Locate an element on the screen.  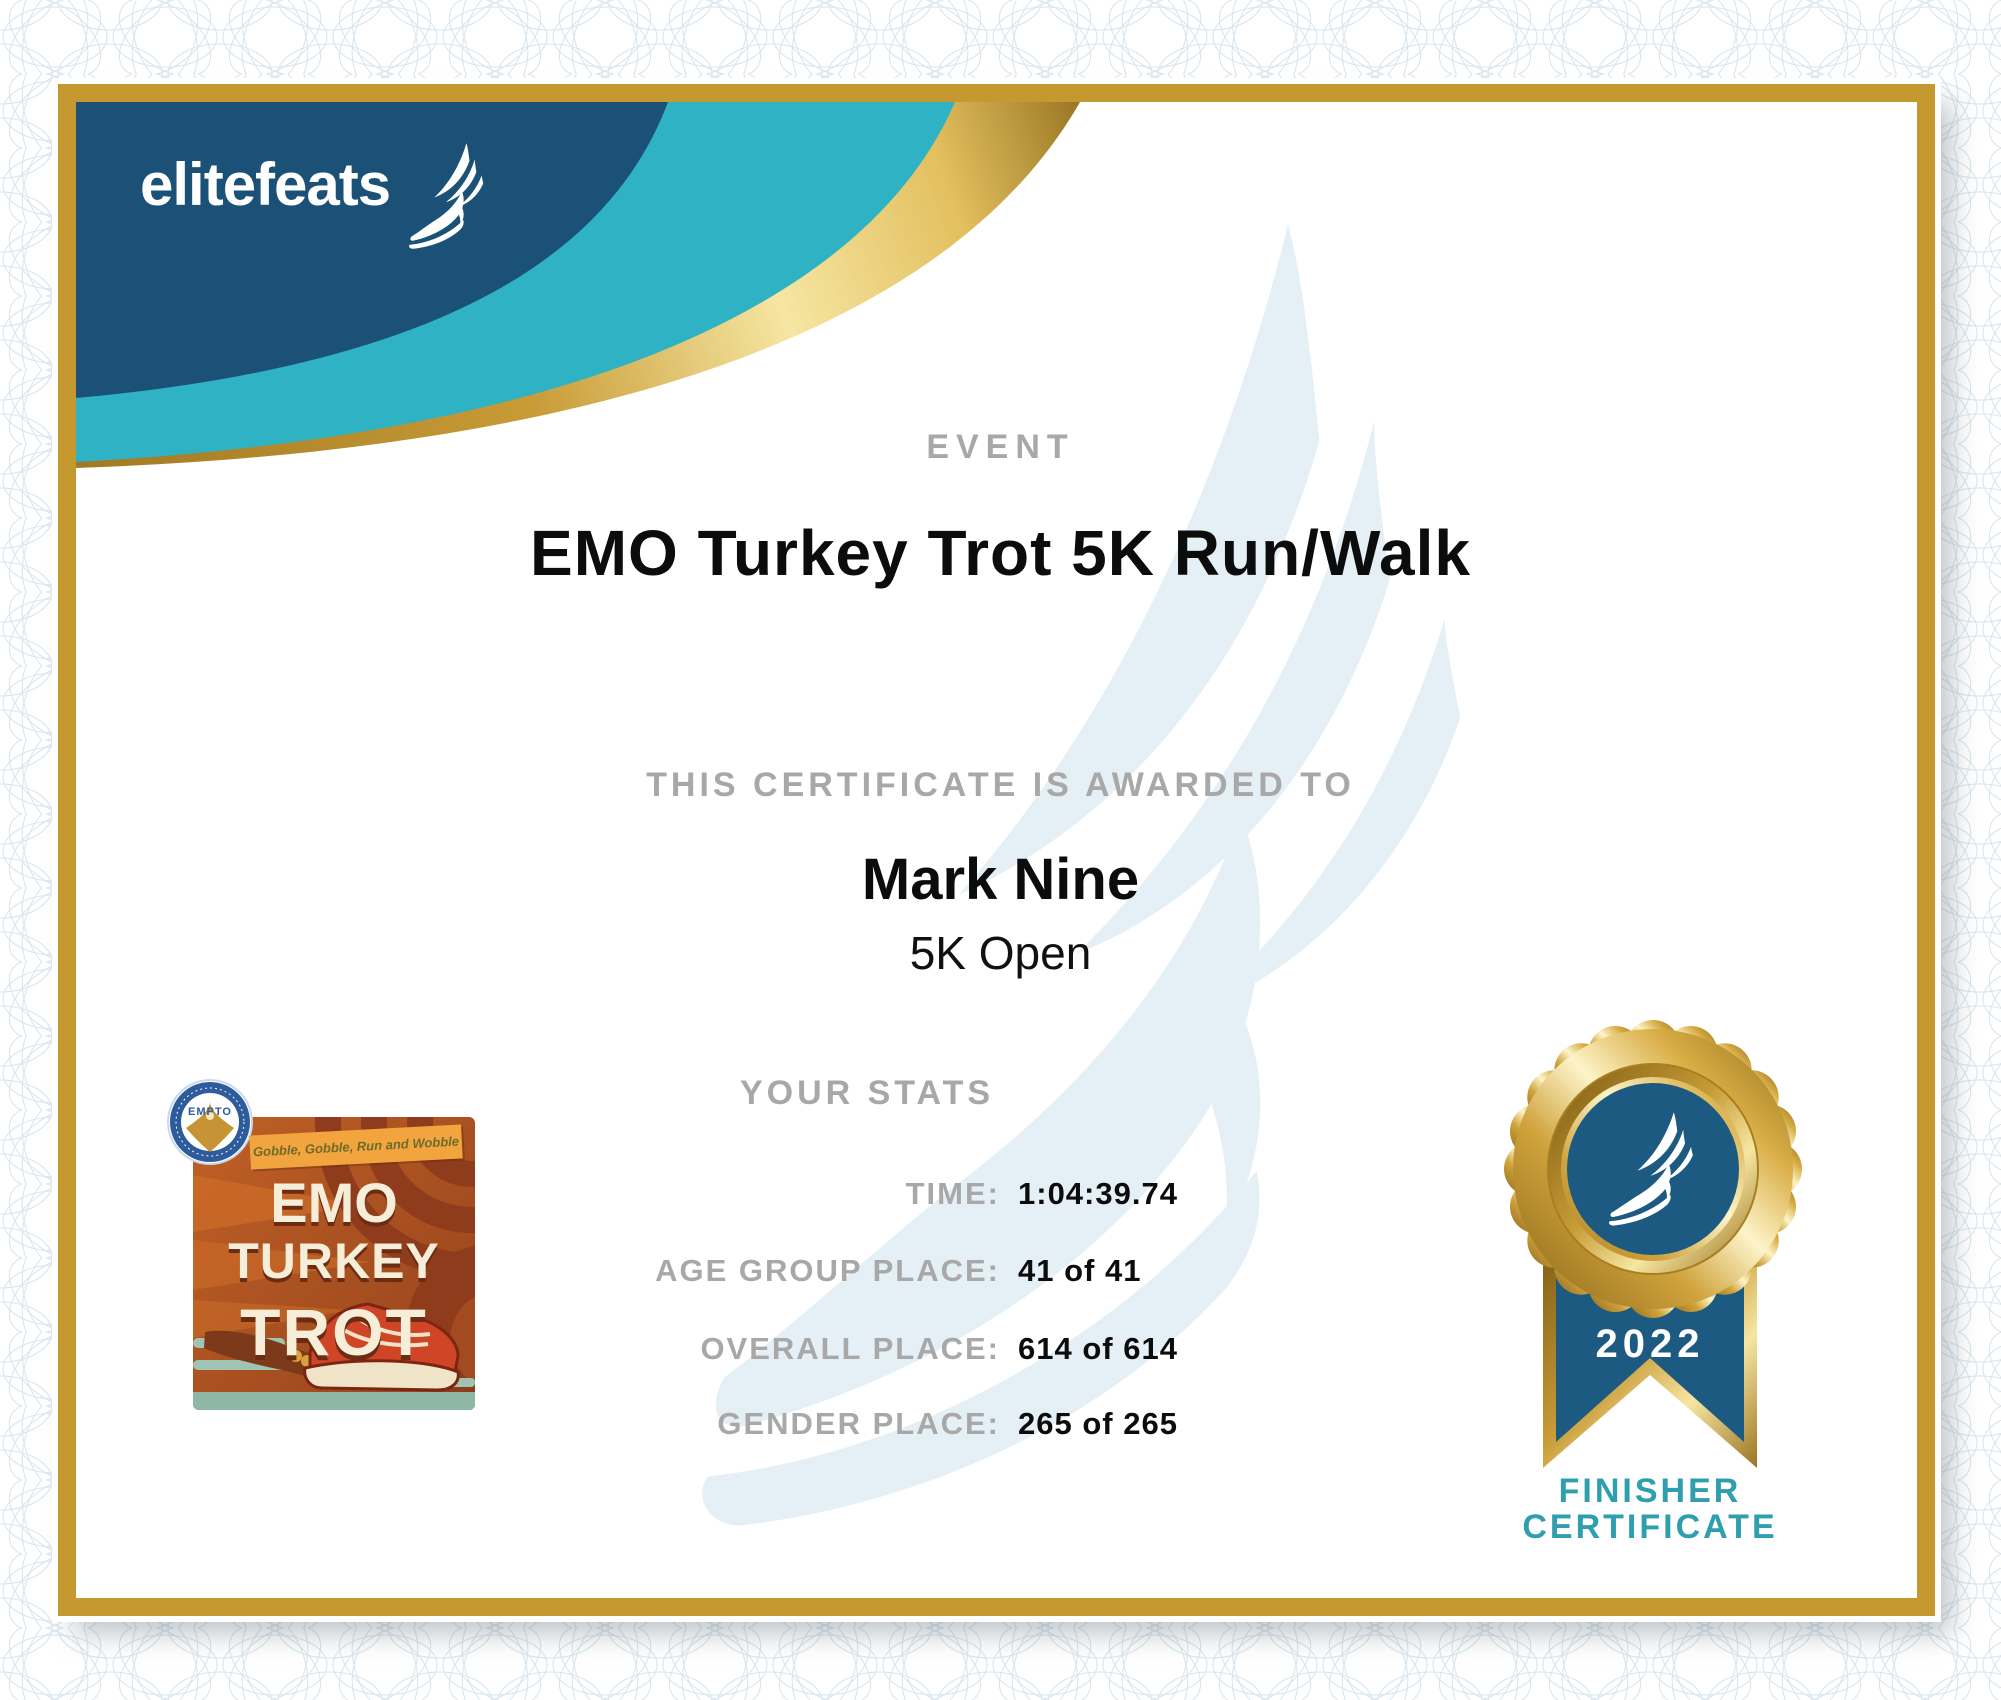
award-label: THIS CERTIFICATE IS AWARDED TO is located at coordinates (1000, 785).